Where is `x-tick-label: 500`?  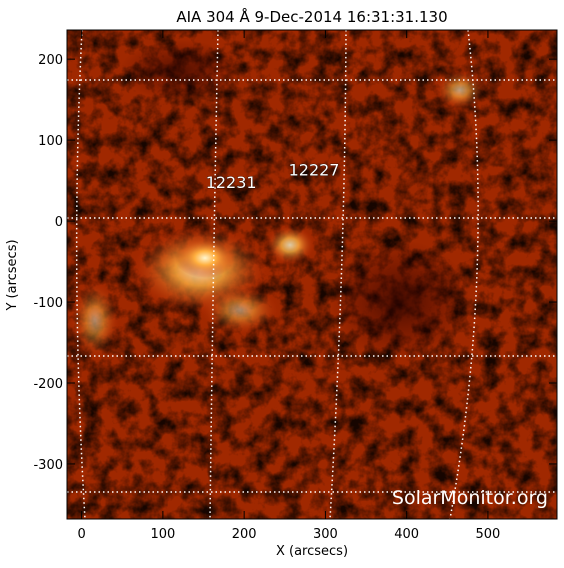 x-tick-label: 500 is located at coordinates (488, 534).